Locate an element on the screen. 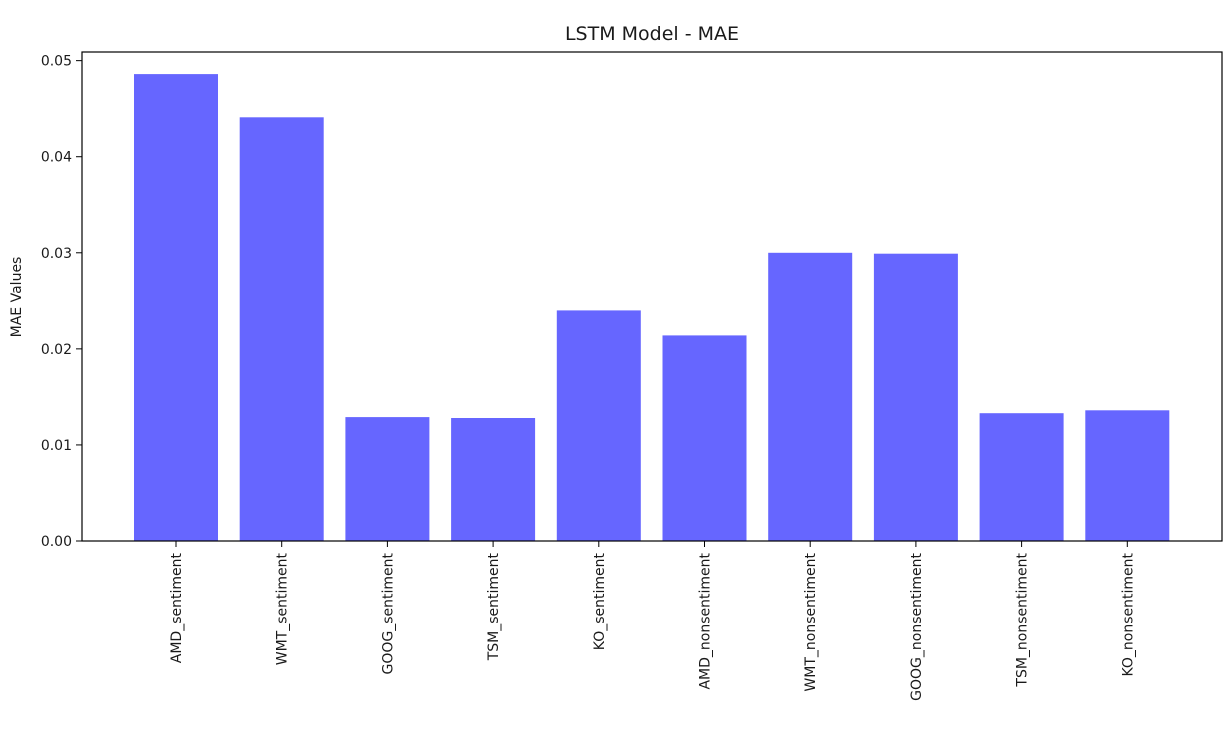  bar-TSM_nonsentiment is located at coordinates (1021, 477).